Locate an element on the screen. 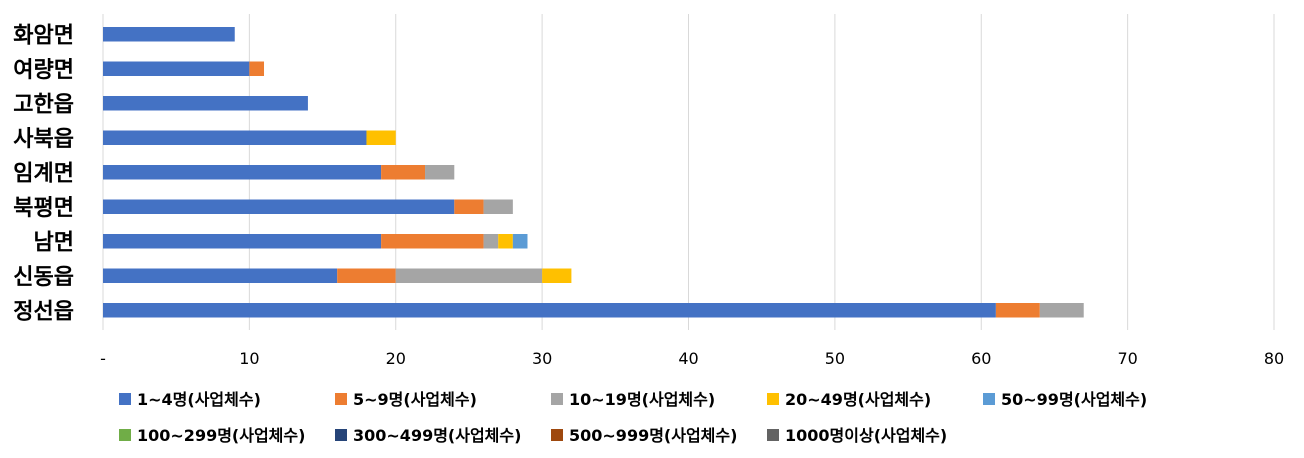  category-label: 고한읍 is located at coordinates (43, 104).